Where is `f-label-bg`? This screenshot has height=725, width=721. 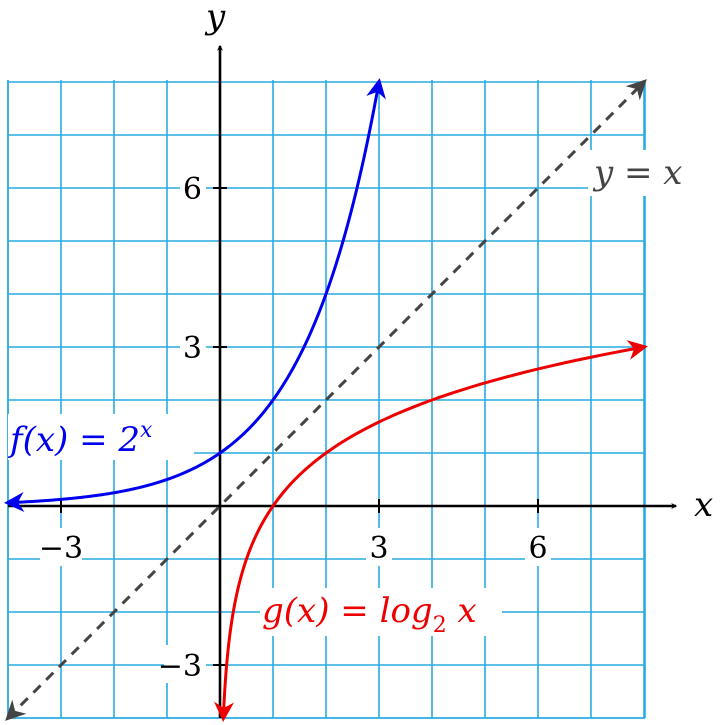
f-label-bg is located at coordinates (101, 437).